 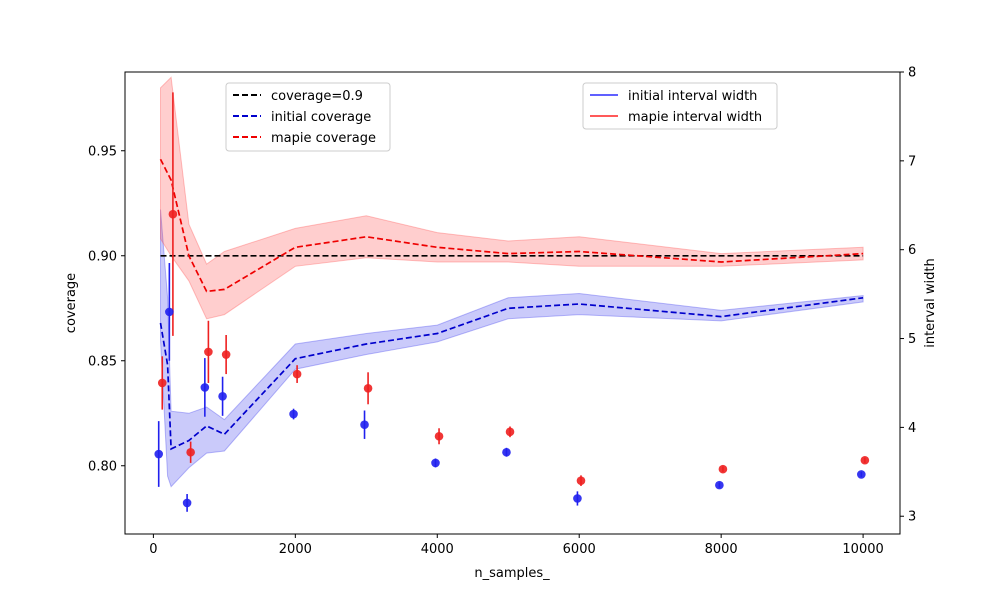 What do you see at coordinates (71, 303) in the screenshot?
I see `left-y-axis-label: coverage` at bounding box center [71, 303].